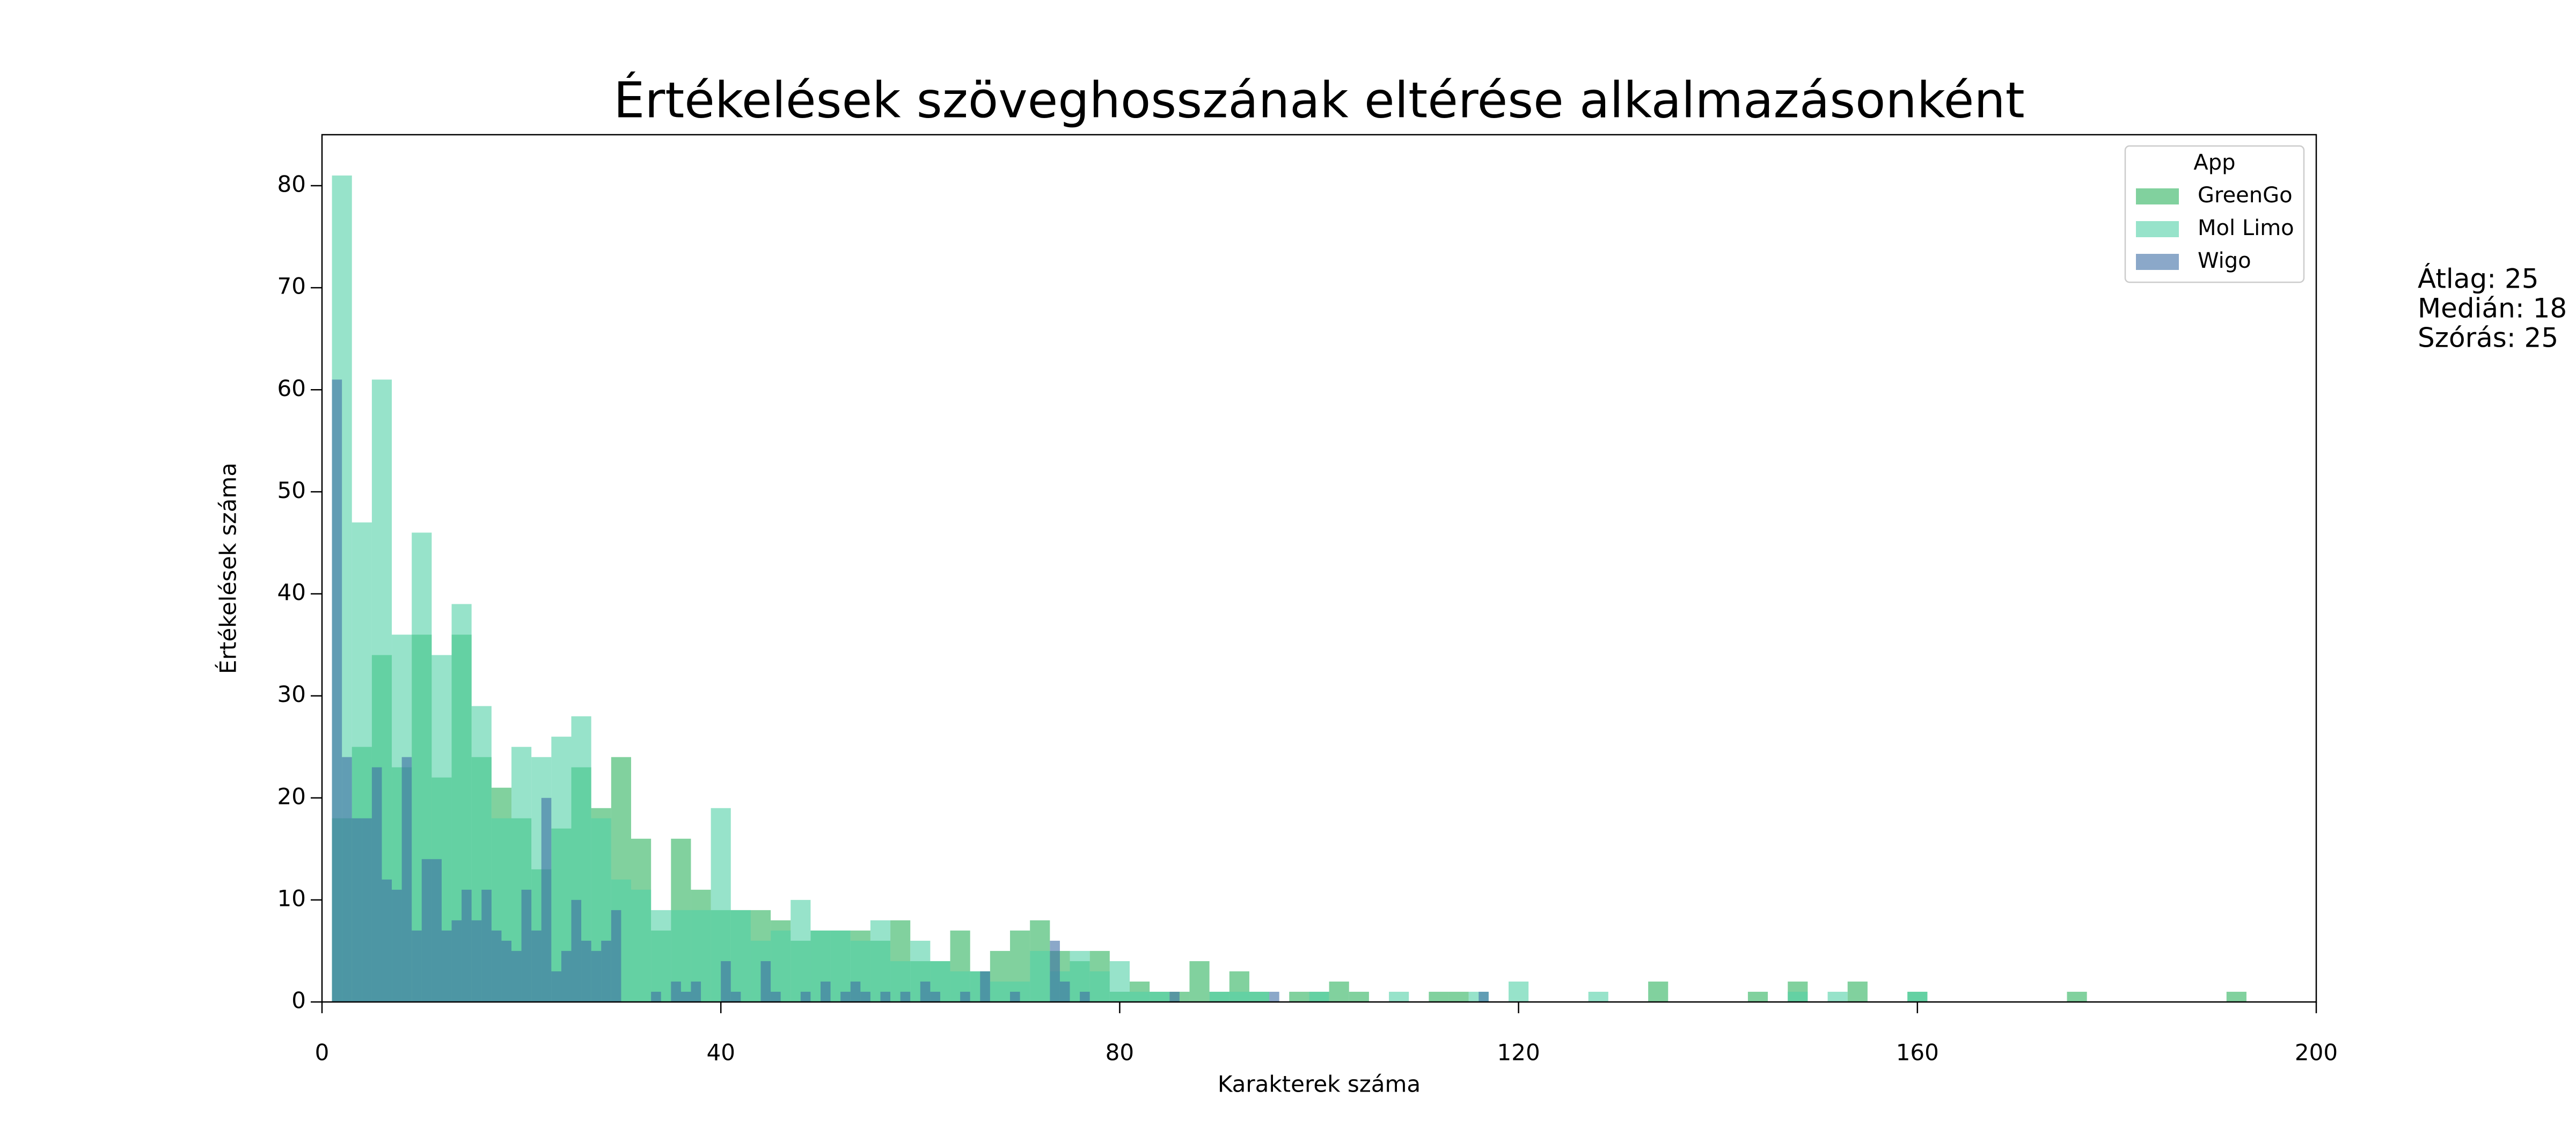 This screenshot has width=2576, height=1127. I want to click on stats-annotation: Medián: 18, so click(2492, 308).